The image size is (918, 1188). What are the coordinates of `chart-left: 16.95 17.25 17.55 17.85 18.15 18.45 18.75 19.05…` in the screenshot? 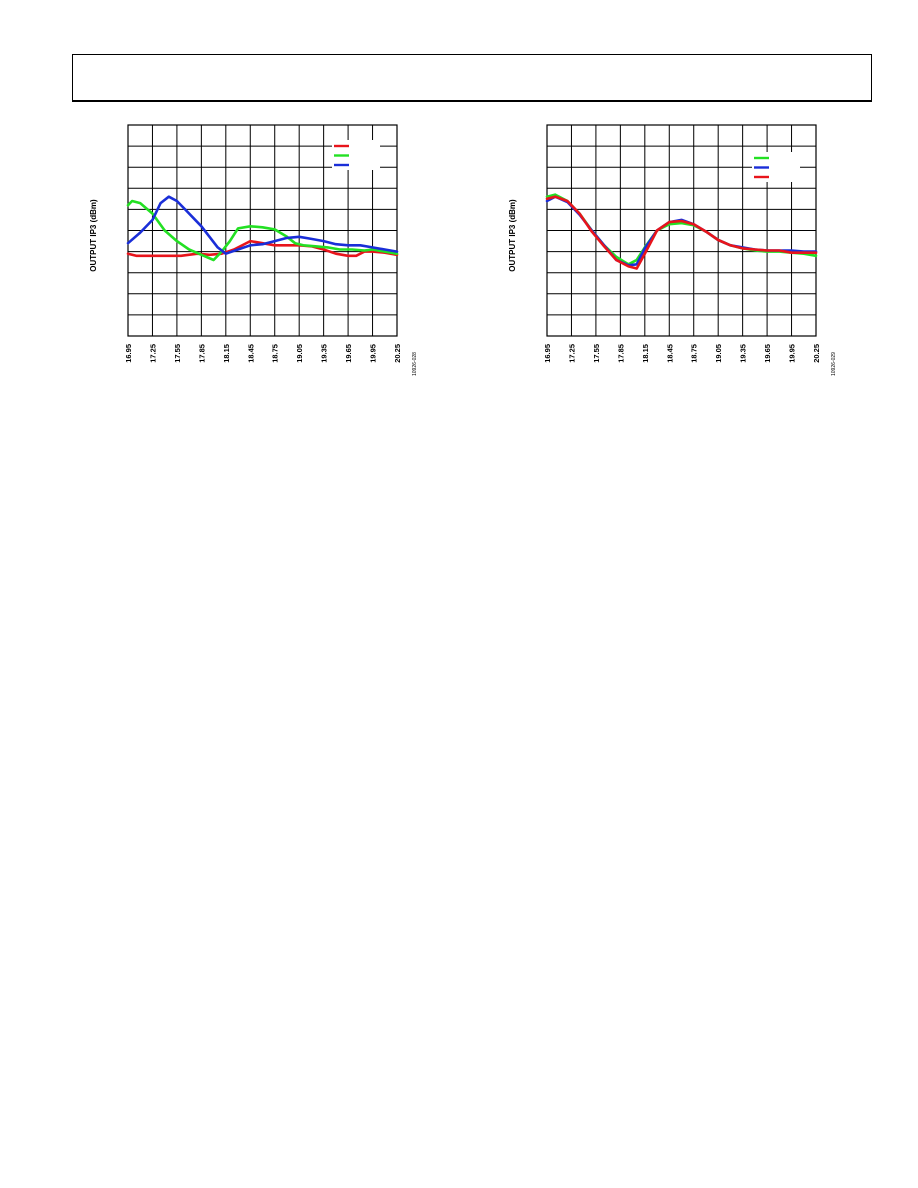 It's located at (253, 250).